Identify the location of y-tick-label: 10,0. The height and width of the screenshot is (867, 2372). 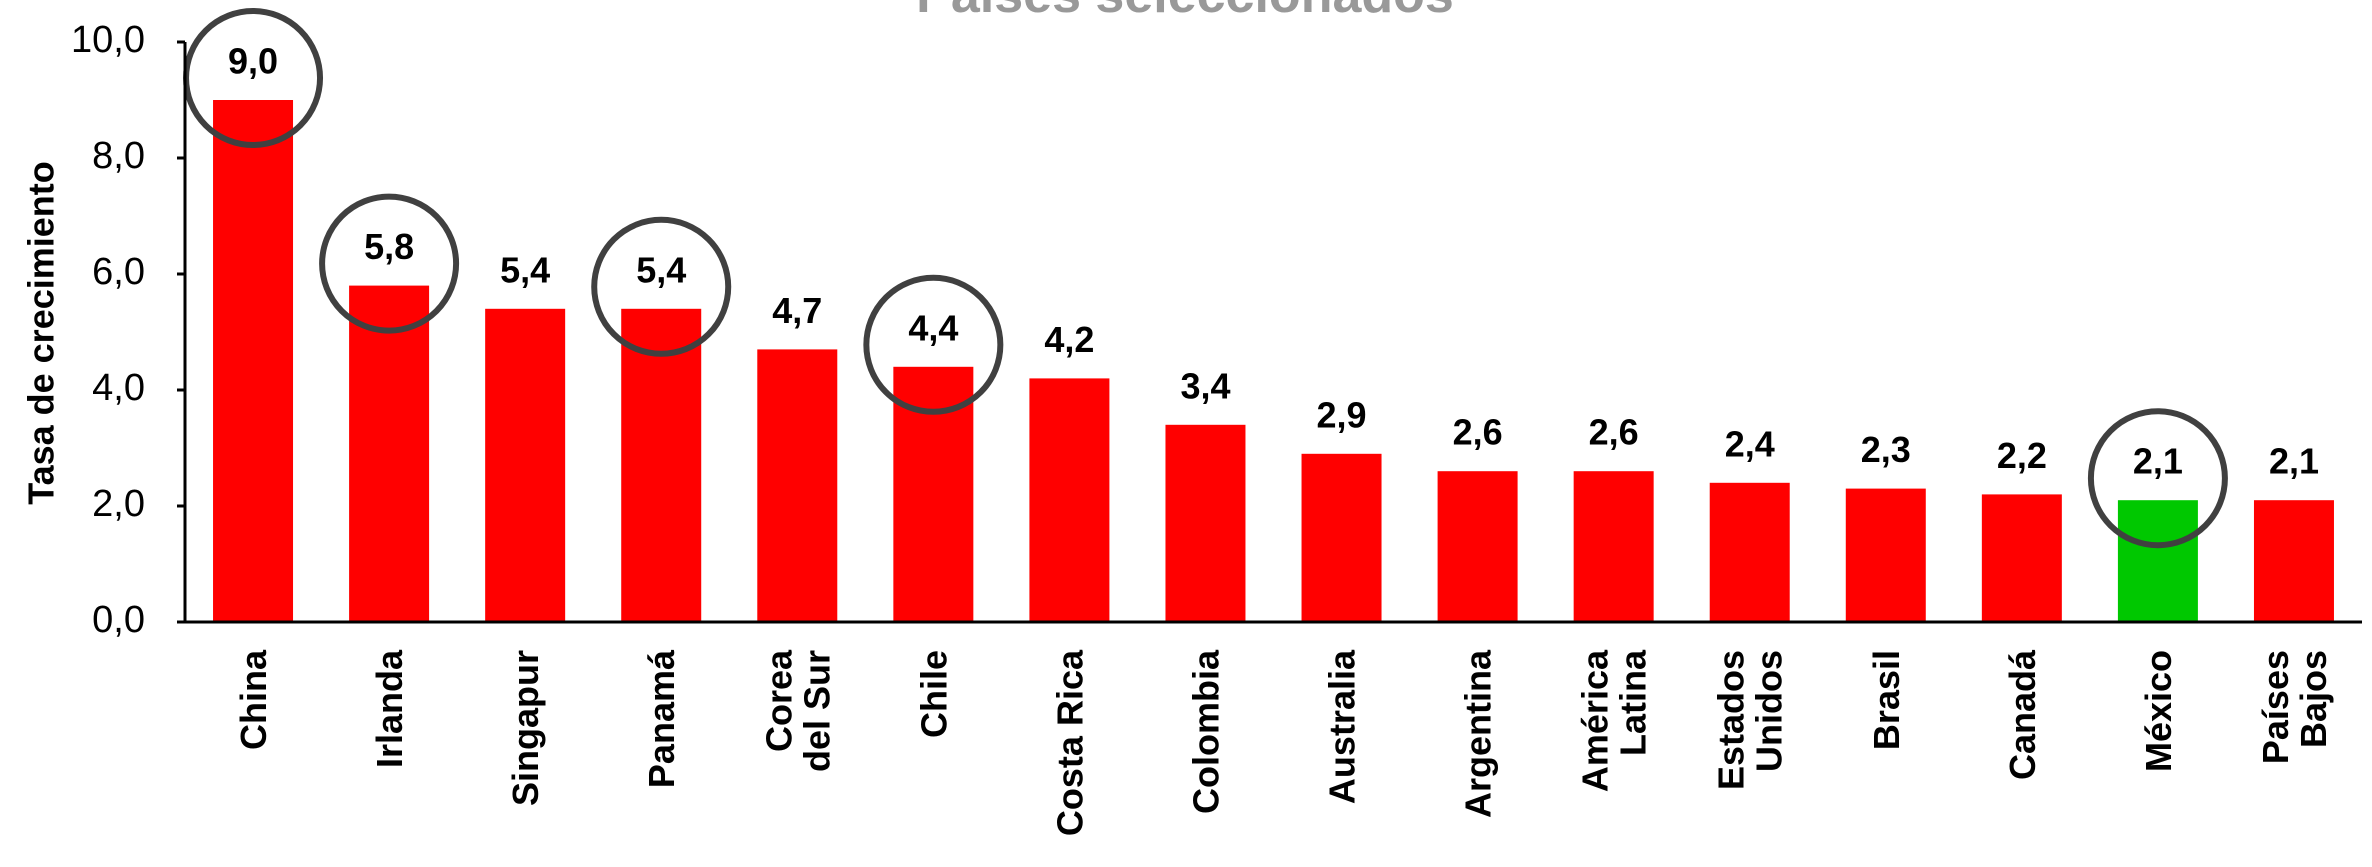
(108, 40).